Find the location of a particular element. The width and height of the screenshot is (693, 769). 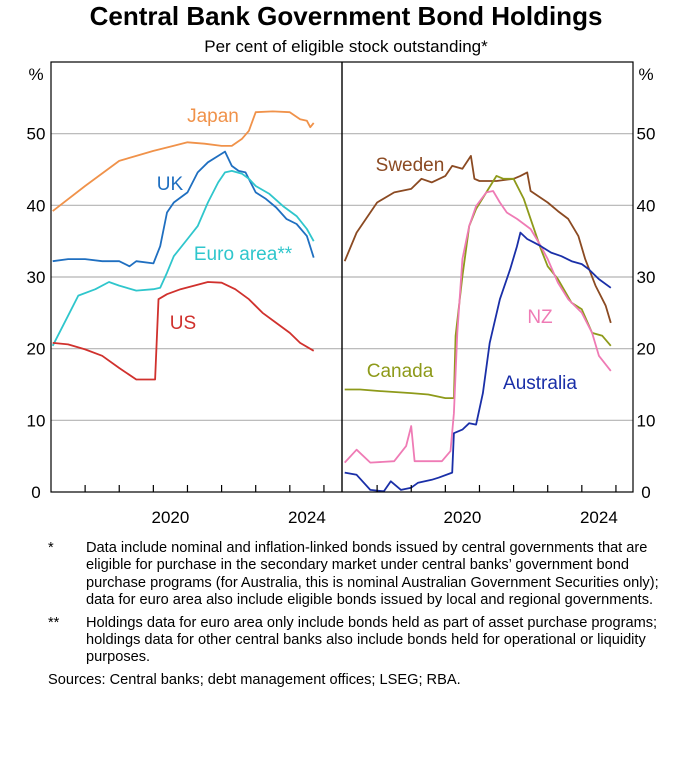

series-line-sweden is located at coordinates (477, 239).